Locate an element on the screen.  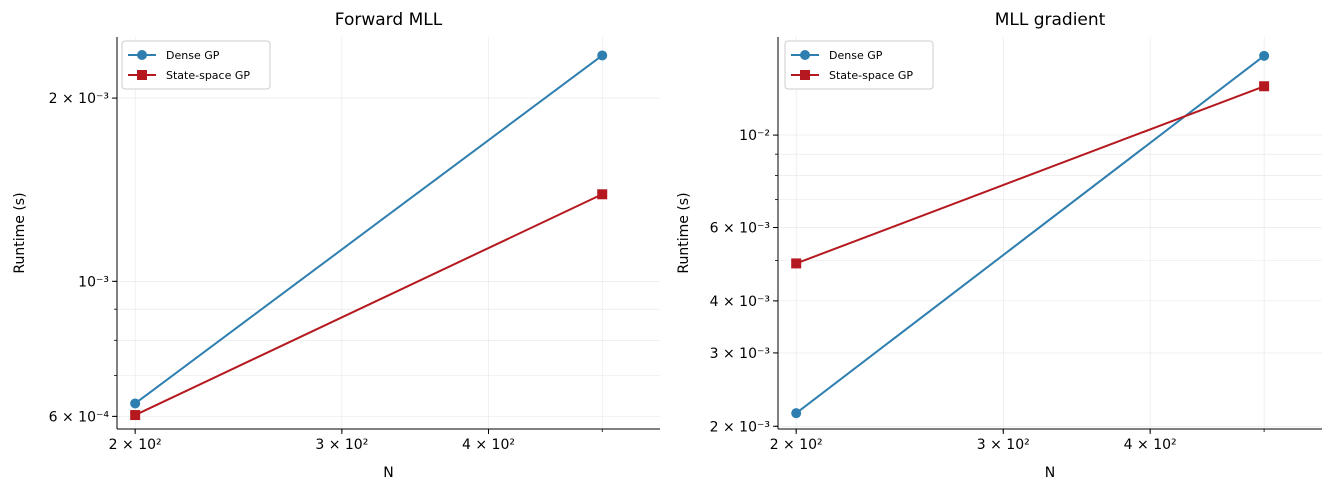
y-tick-label: 6 × 10⁻³ is located at coordinates (740, 229).